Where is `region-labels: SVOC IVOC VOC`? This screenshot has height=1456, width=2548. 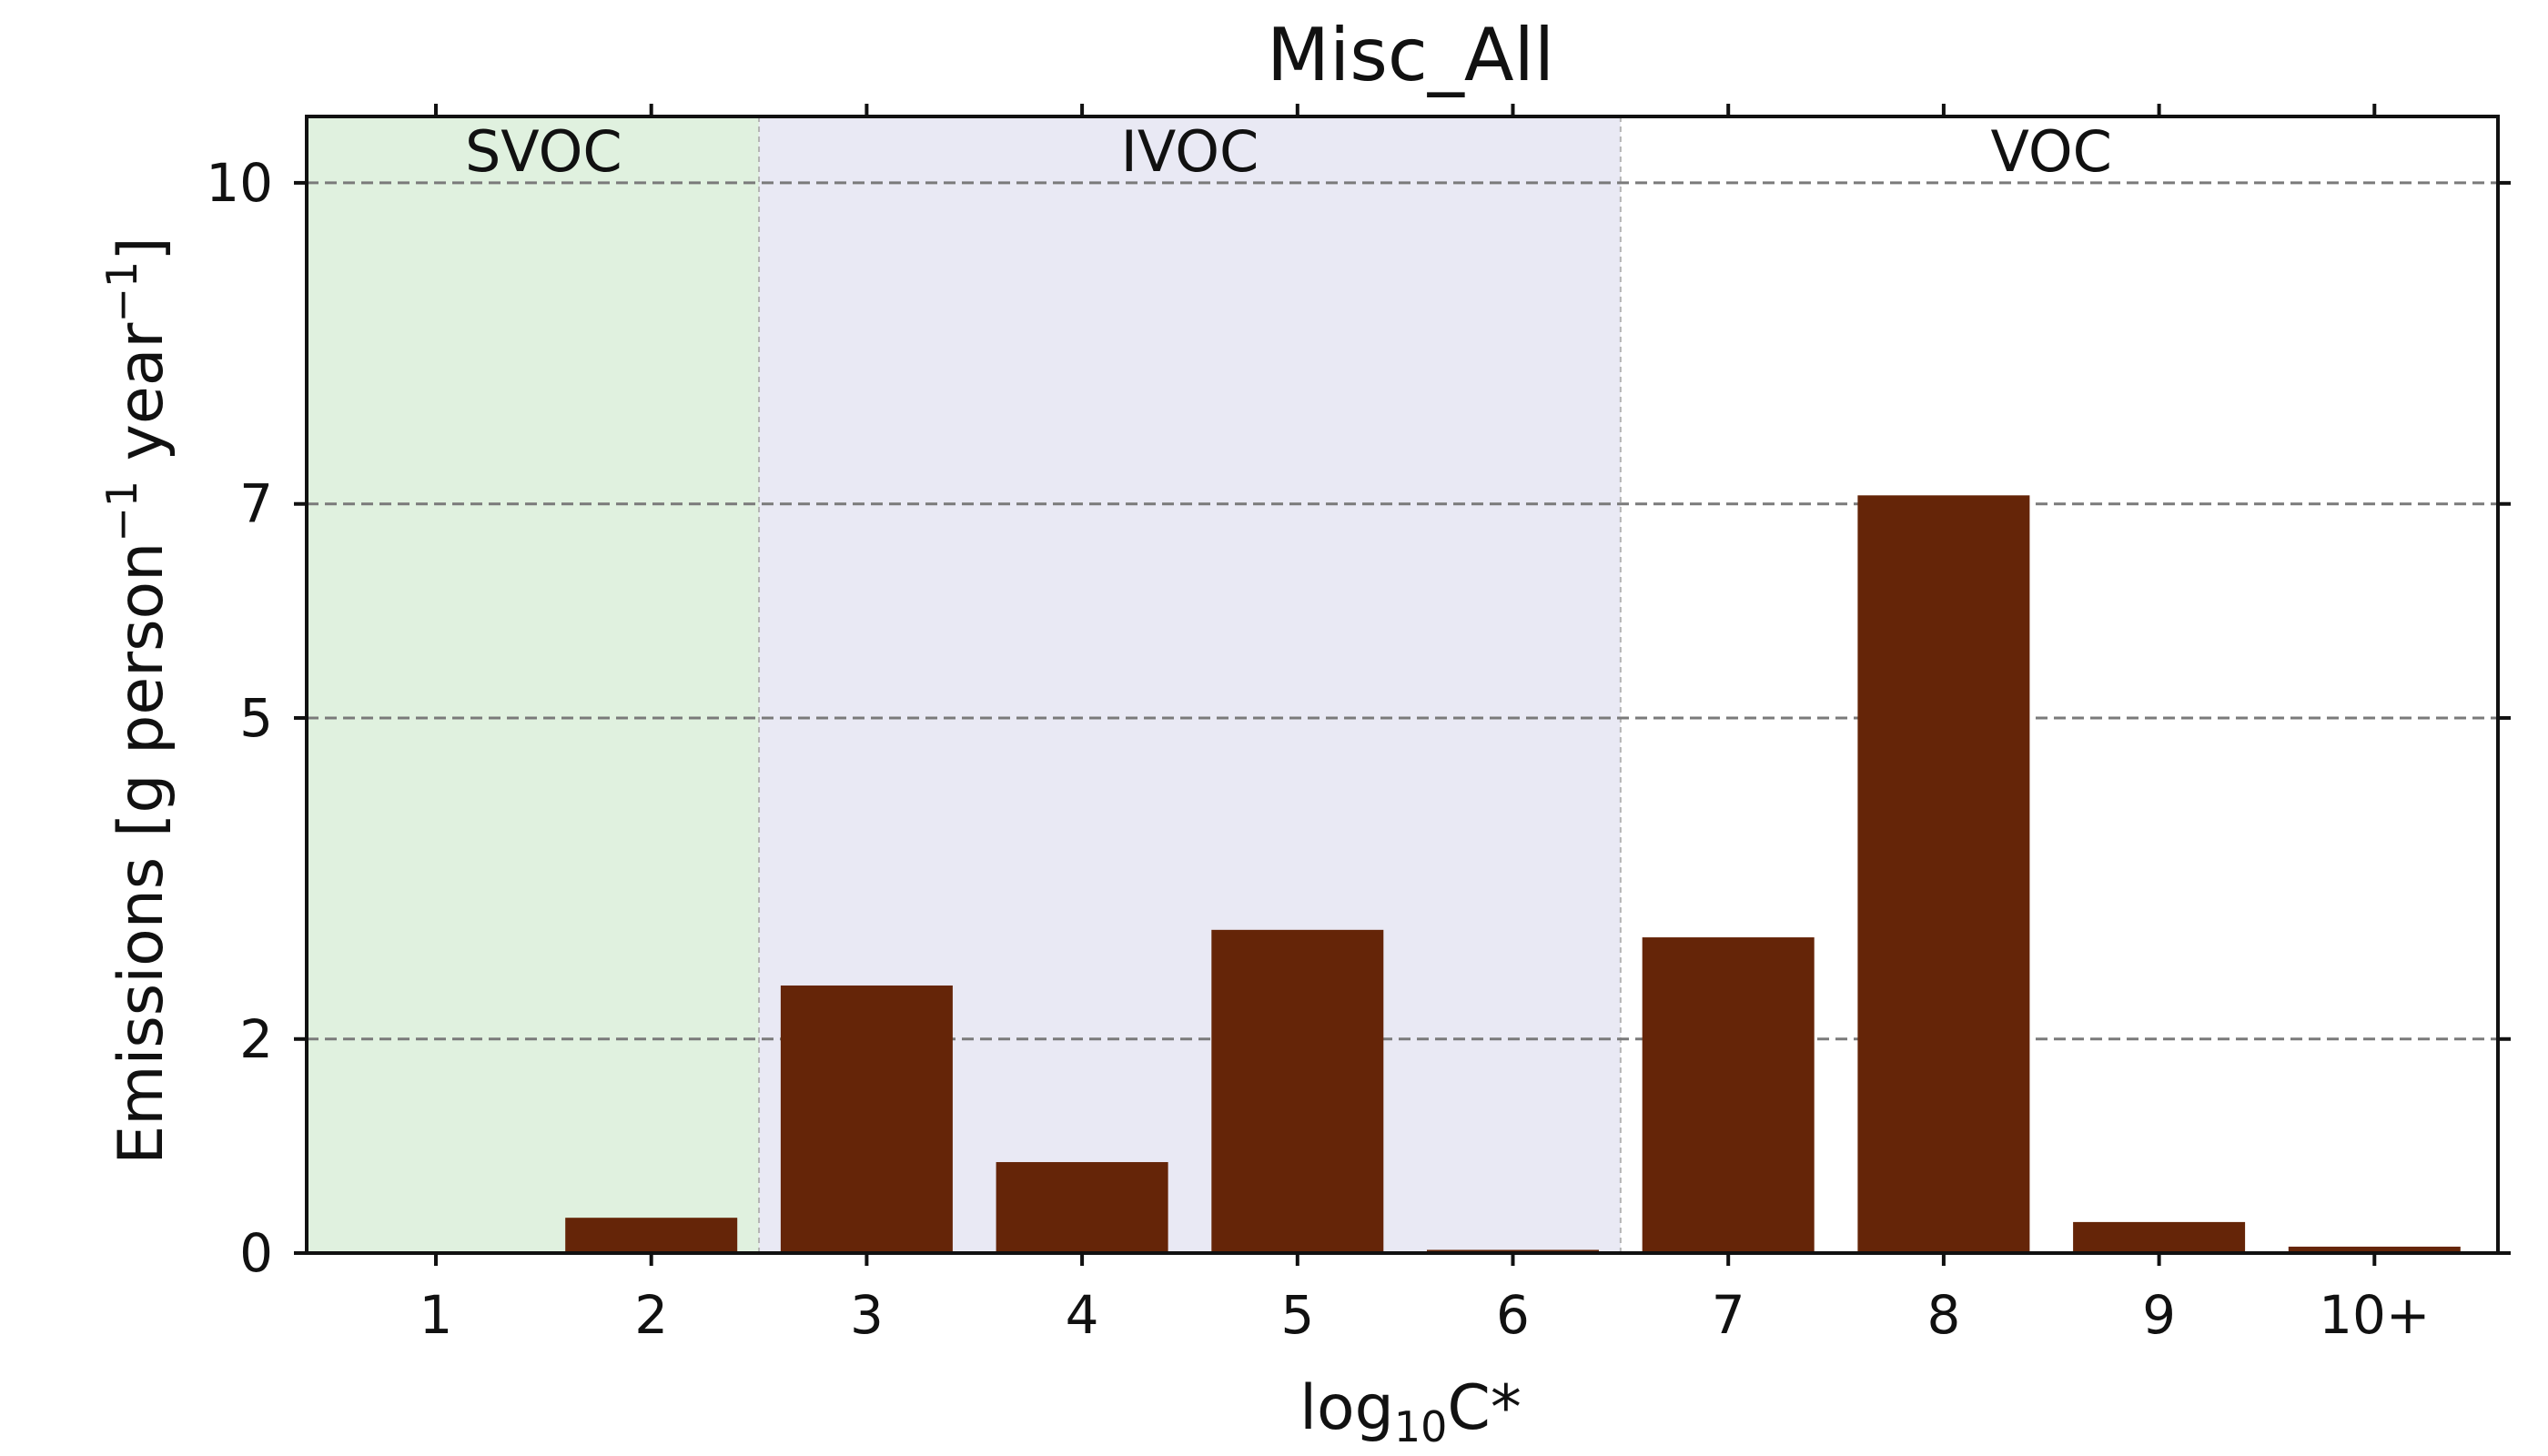 region-labels: SVOC IVOC VOC is located at coordinates (1288, 152).